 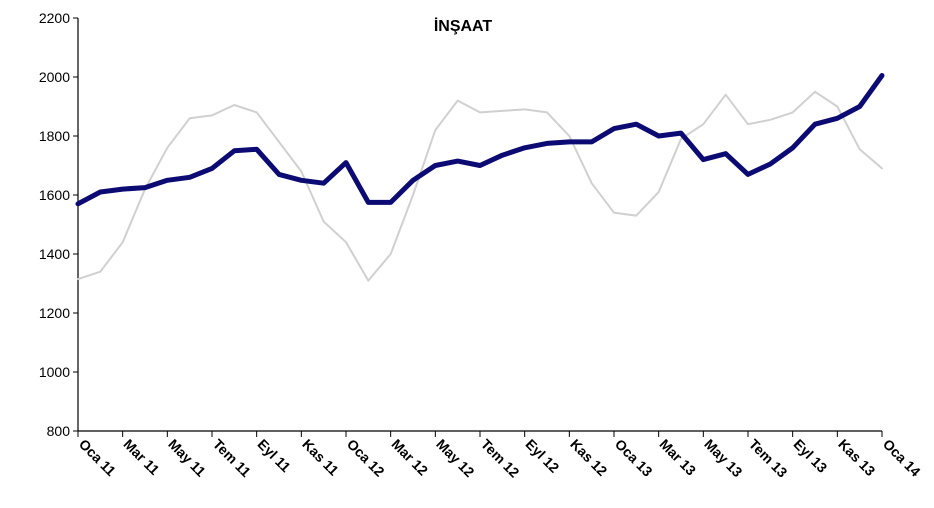 I want to click on x-tick-label: Oca 14, so click(x=902, y=458).